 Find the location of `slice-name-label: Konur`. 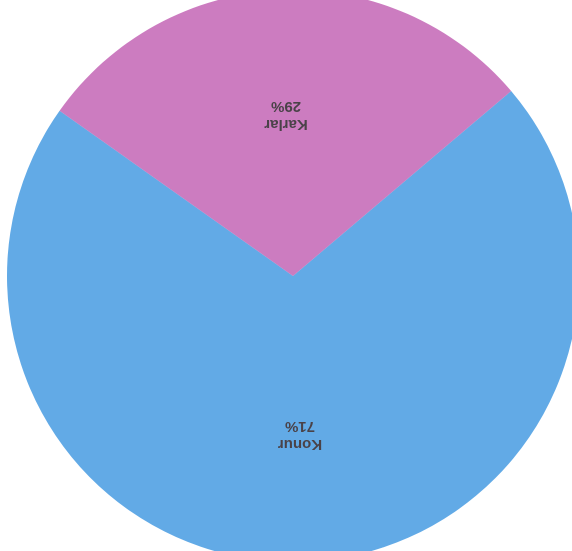

slice-name-label: Konur is located at coordinates (300, 444).